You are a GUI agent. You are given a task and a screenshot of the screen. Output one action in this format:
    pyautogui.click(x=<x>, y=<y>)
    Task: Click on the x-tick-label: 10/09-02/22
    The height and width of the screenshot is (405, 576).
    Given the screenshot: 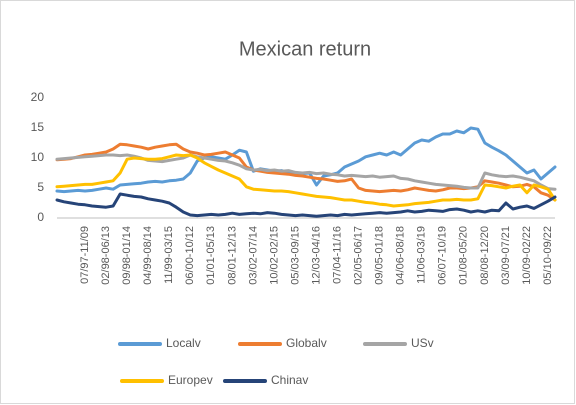 What is the action you would take?
    pyautogui.click(x=527, y=255)
    